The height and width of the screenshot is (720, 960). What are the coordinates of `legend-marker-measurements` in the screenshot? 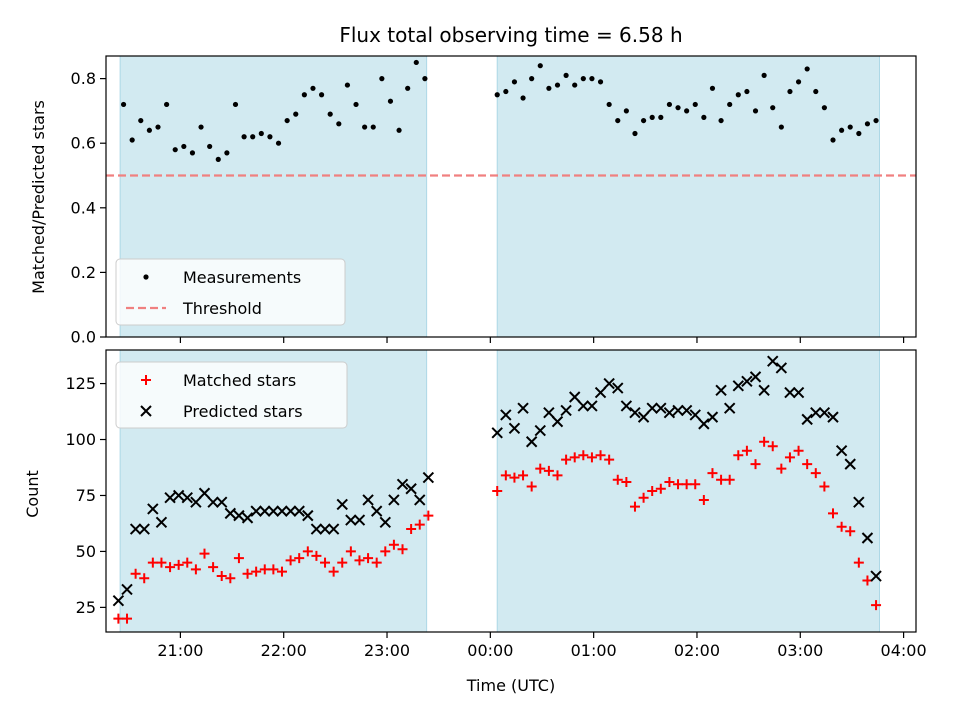 It's located at (146, 277).